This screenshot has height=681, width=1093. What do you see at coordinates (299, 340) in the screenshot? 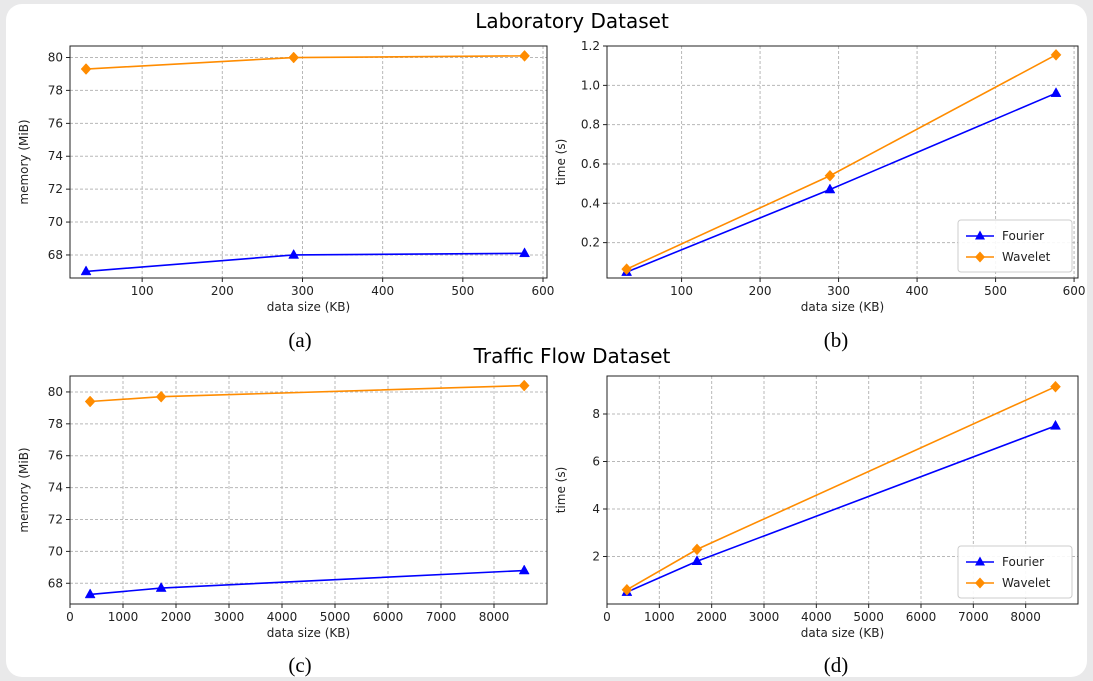
I see `caption-a: (a)` at bounding box center [299, 340].